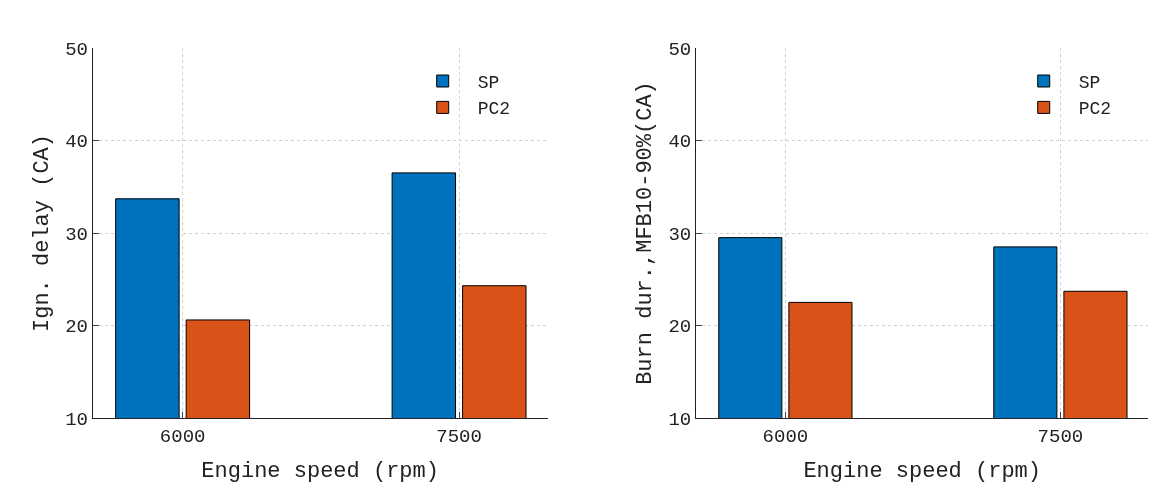 The width and height of the screenshot is (1160, 502). Describe the element at coordinates (42, 233) in the screenshot. I see `y-axis-title: Ign. delay (CA)` at that location.